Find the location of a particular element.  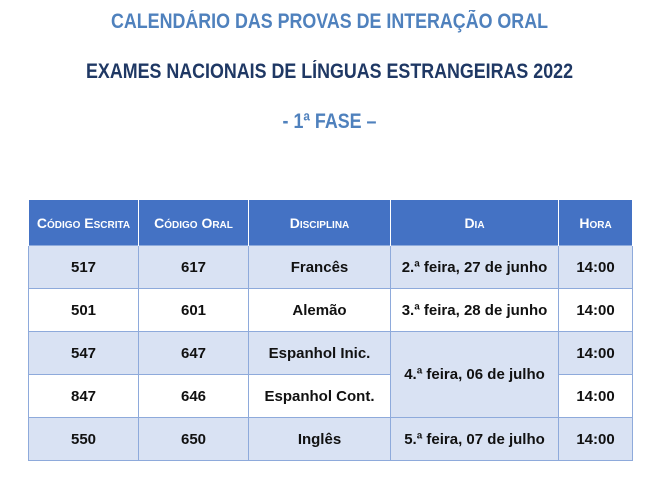

subtitle: - 1ª FASE – is located at coordinates (329, 121).